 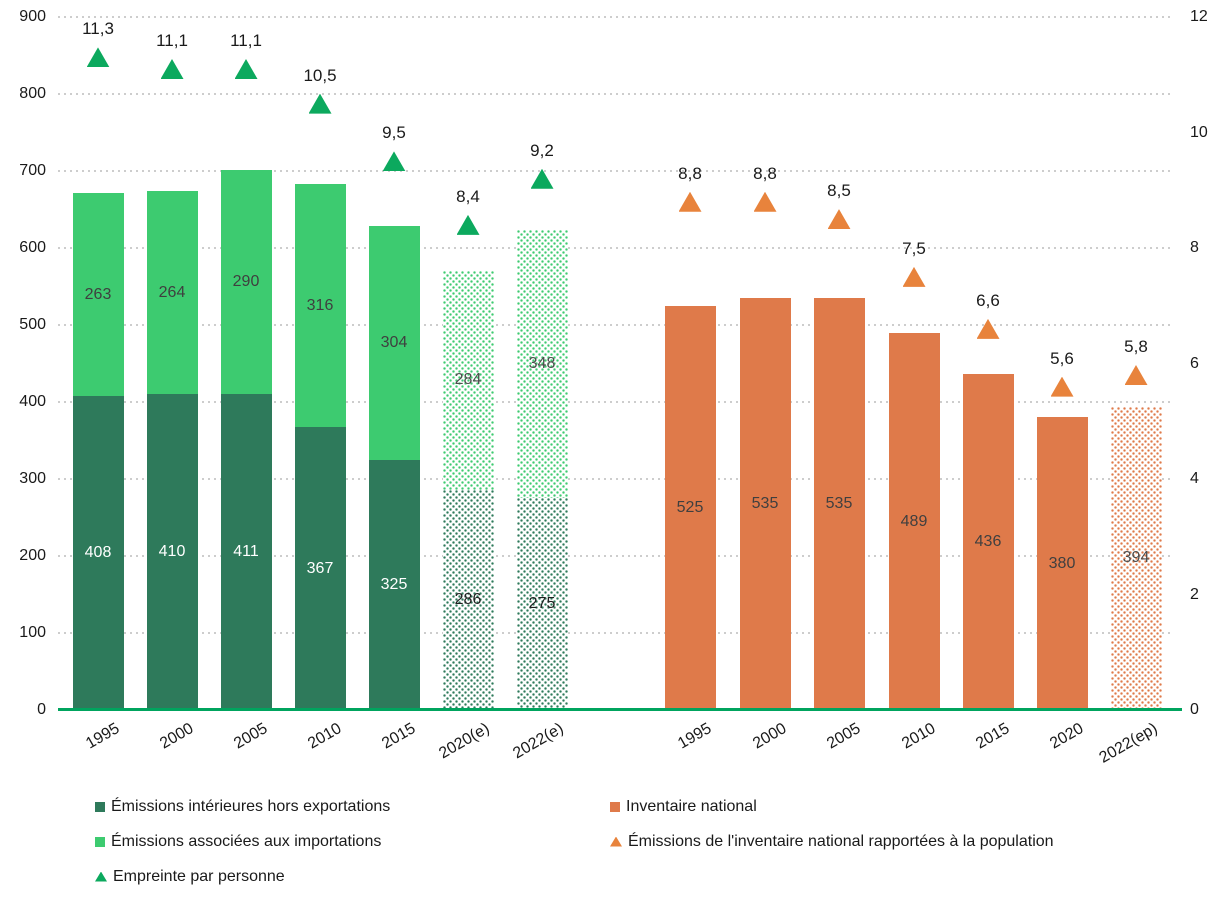 What do you see at coordinates (172, 68) in the screenshot?
I see `marker-triangle-empreinte-carbone-2000` at bounding box center [172, 68].